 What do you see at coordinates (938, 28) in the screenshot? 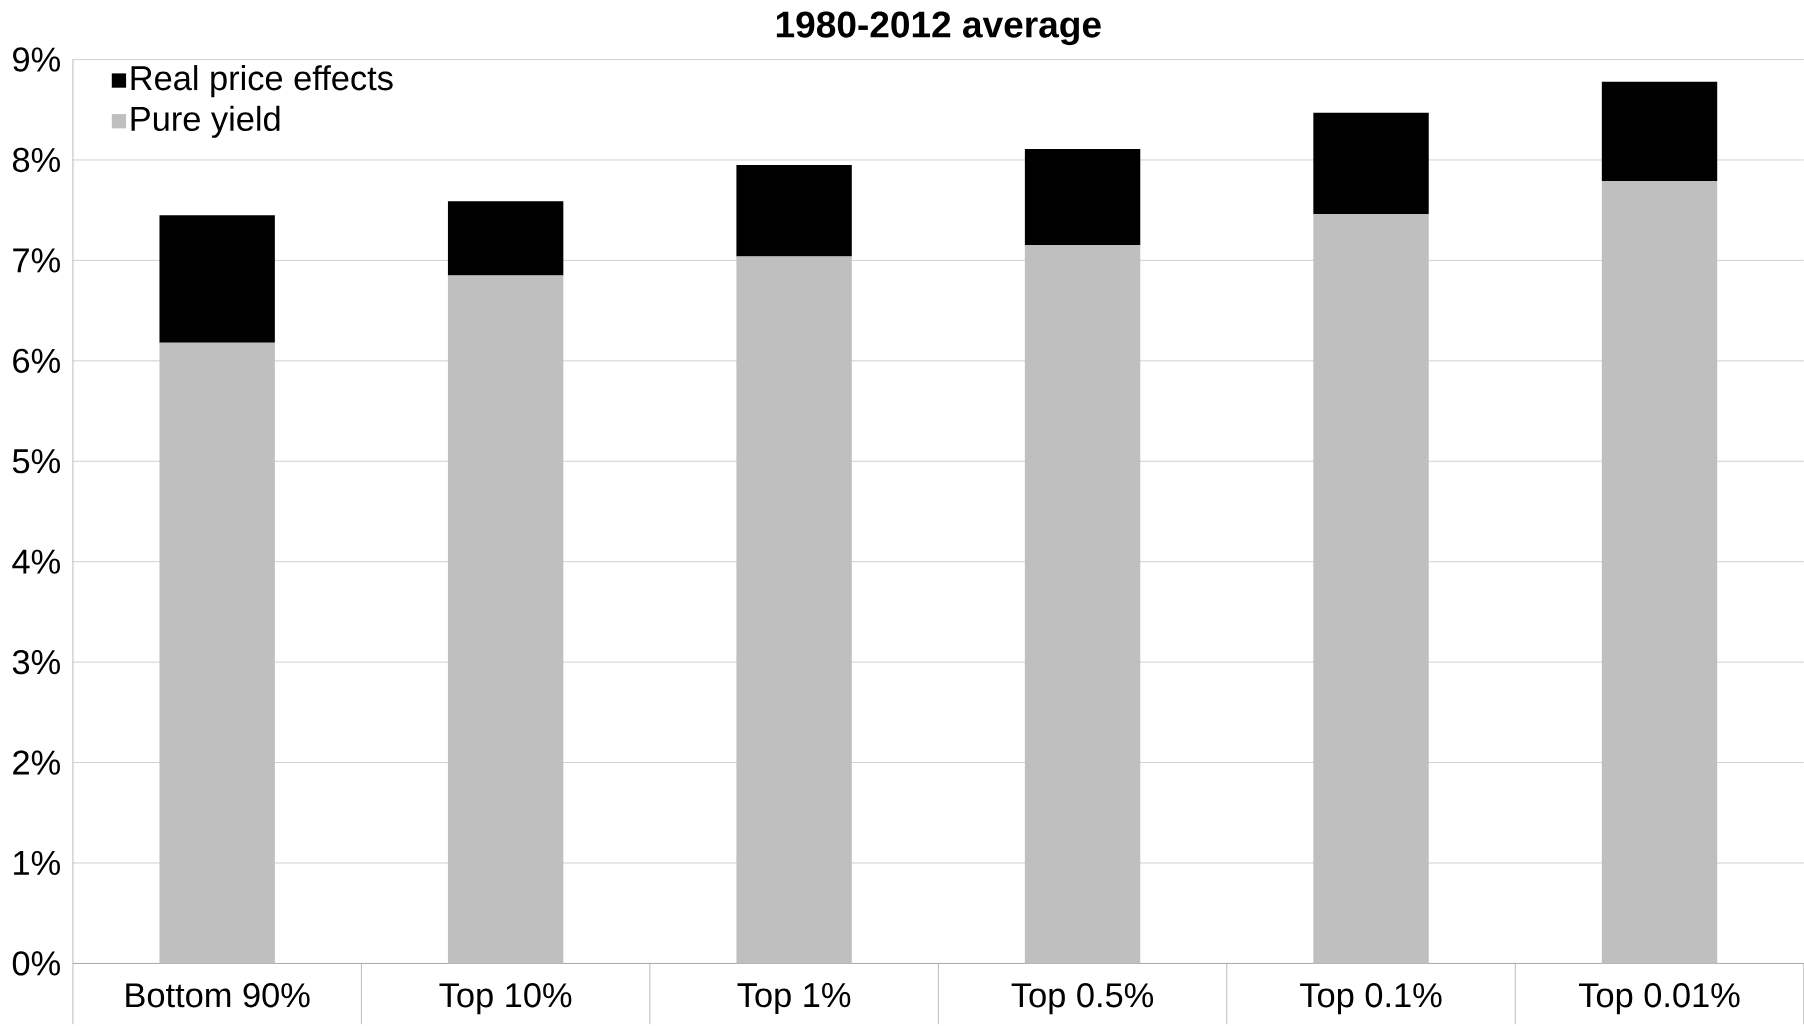
I see `chart-title: 1980-2012 average` at bounding box center [938, 28].